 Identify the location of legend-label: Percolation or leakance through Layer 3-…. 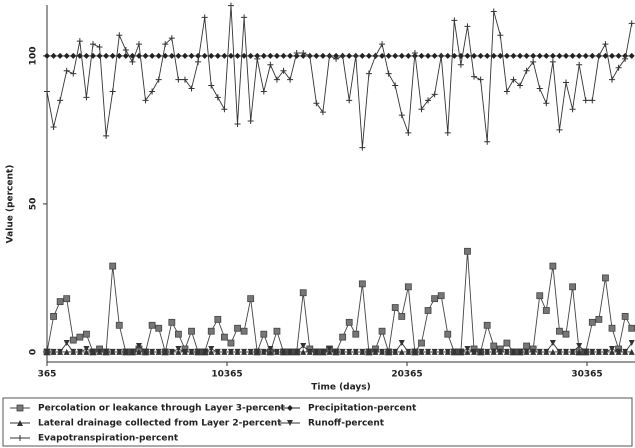
(162, 409).